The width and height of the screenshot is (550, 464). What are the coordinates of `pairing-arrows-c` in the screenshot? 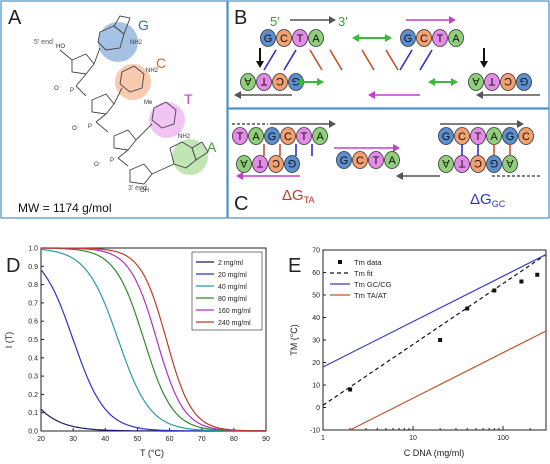 It's located at (387, 150).